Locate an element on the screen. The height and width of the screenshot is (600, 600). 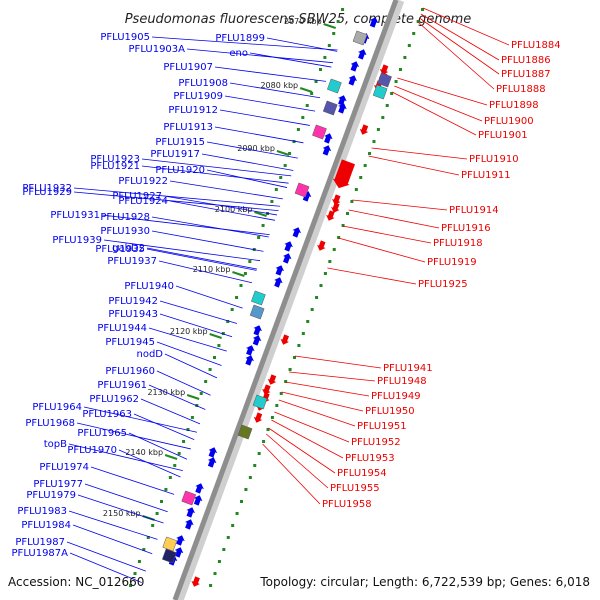
gene-label-reverse: PFLU1901 is located at coordinates (503, 135).